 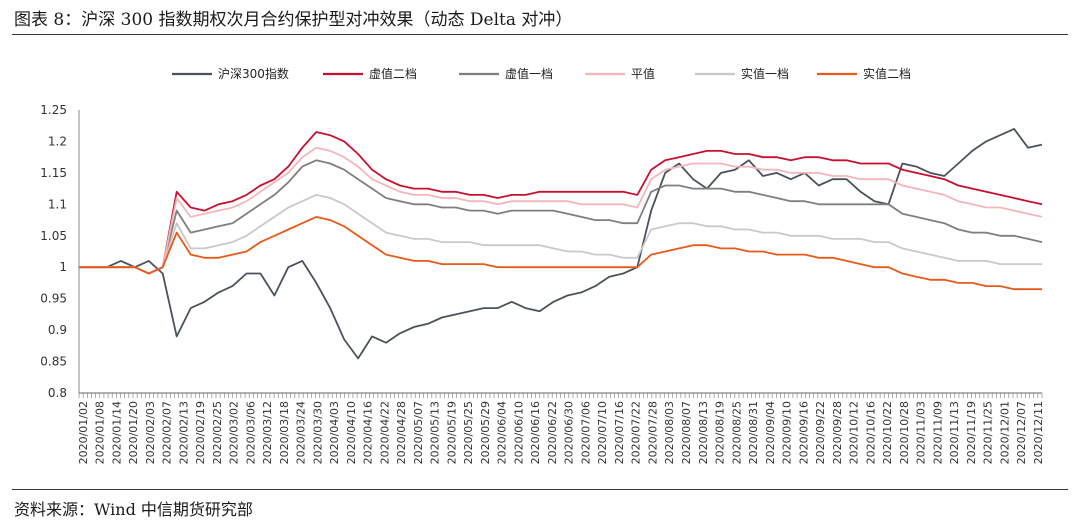 What do you see at coordinates (803, 432) in the screenshot?
I see `x-tick-label: 2020/09/16` at bounding box center [803, 432].